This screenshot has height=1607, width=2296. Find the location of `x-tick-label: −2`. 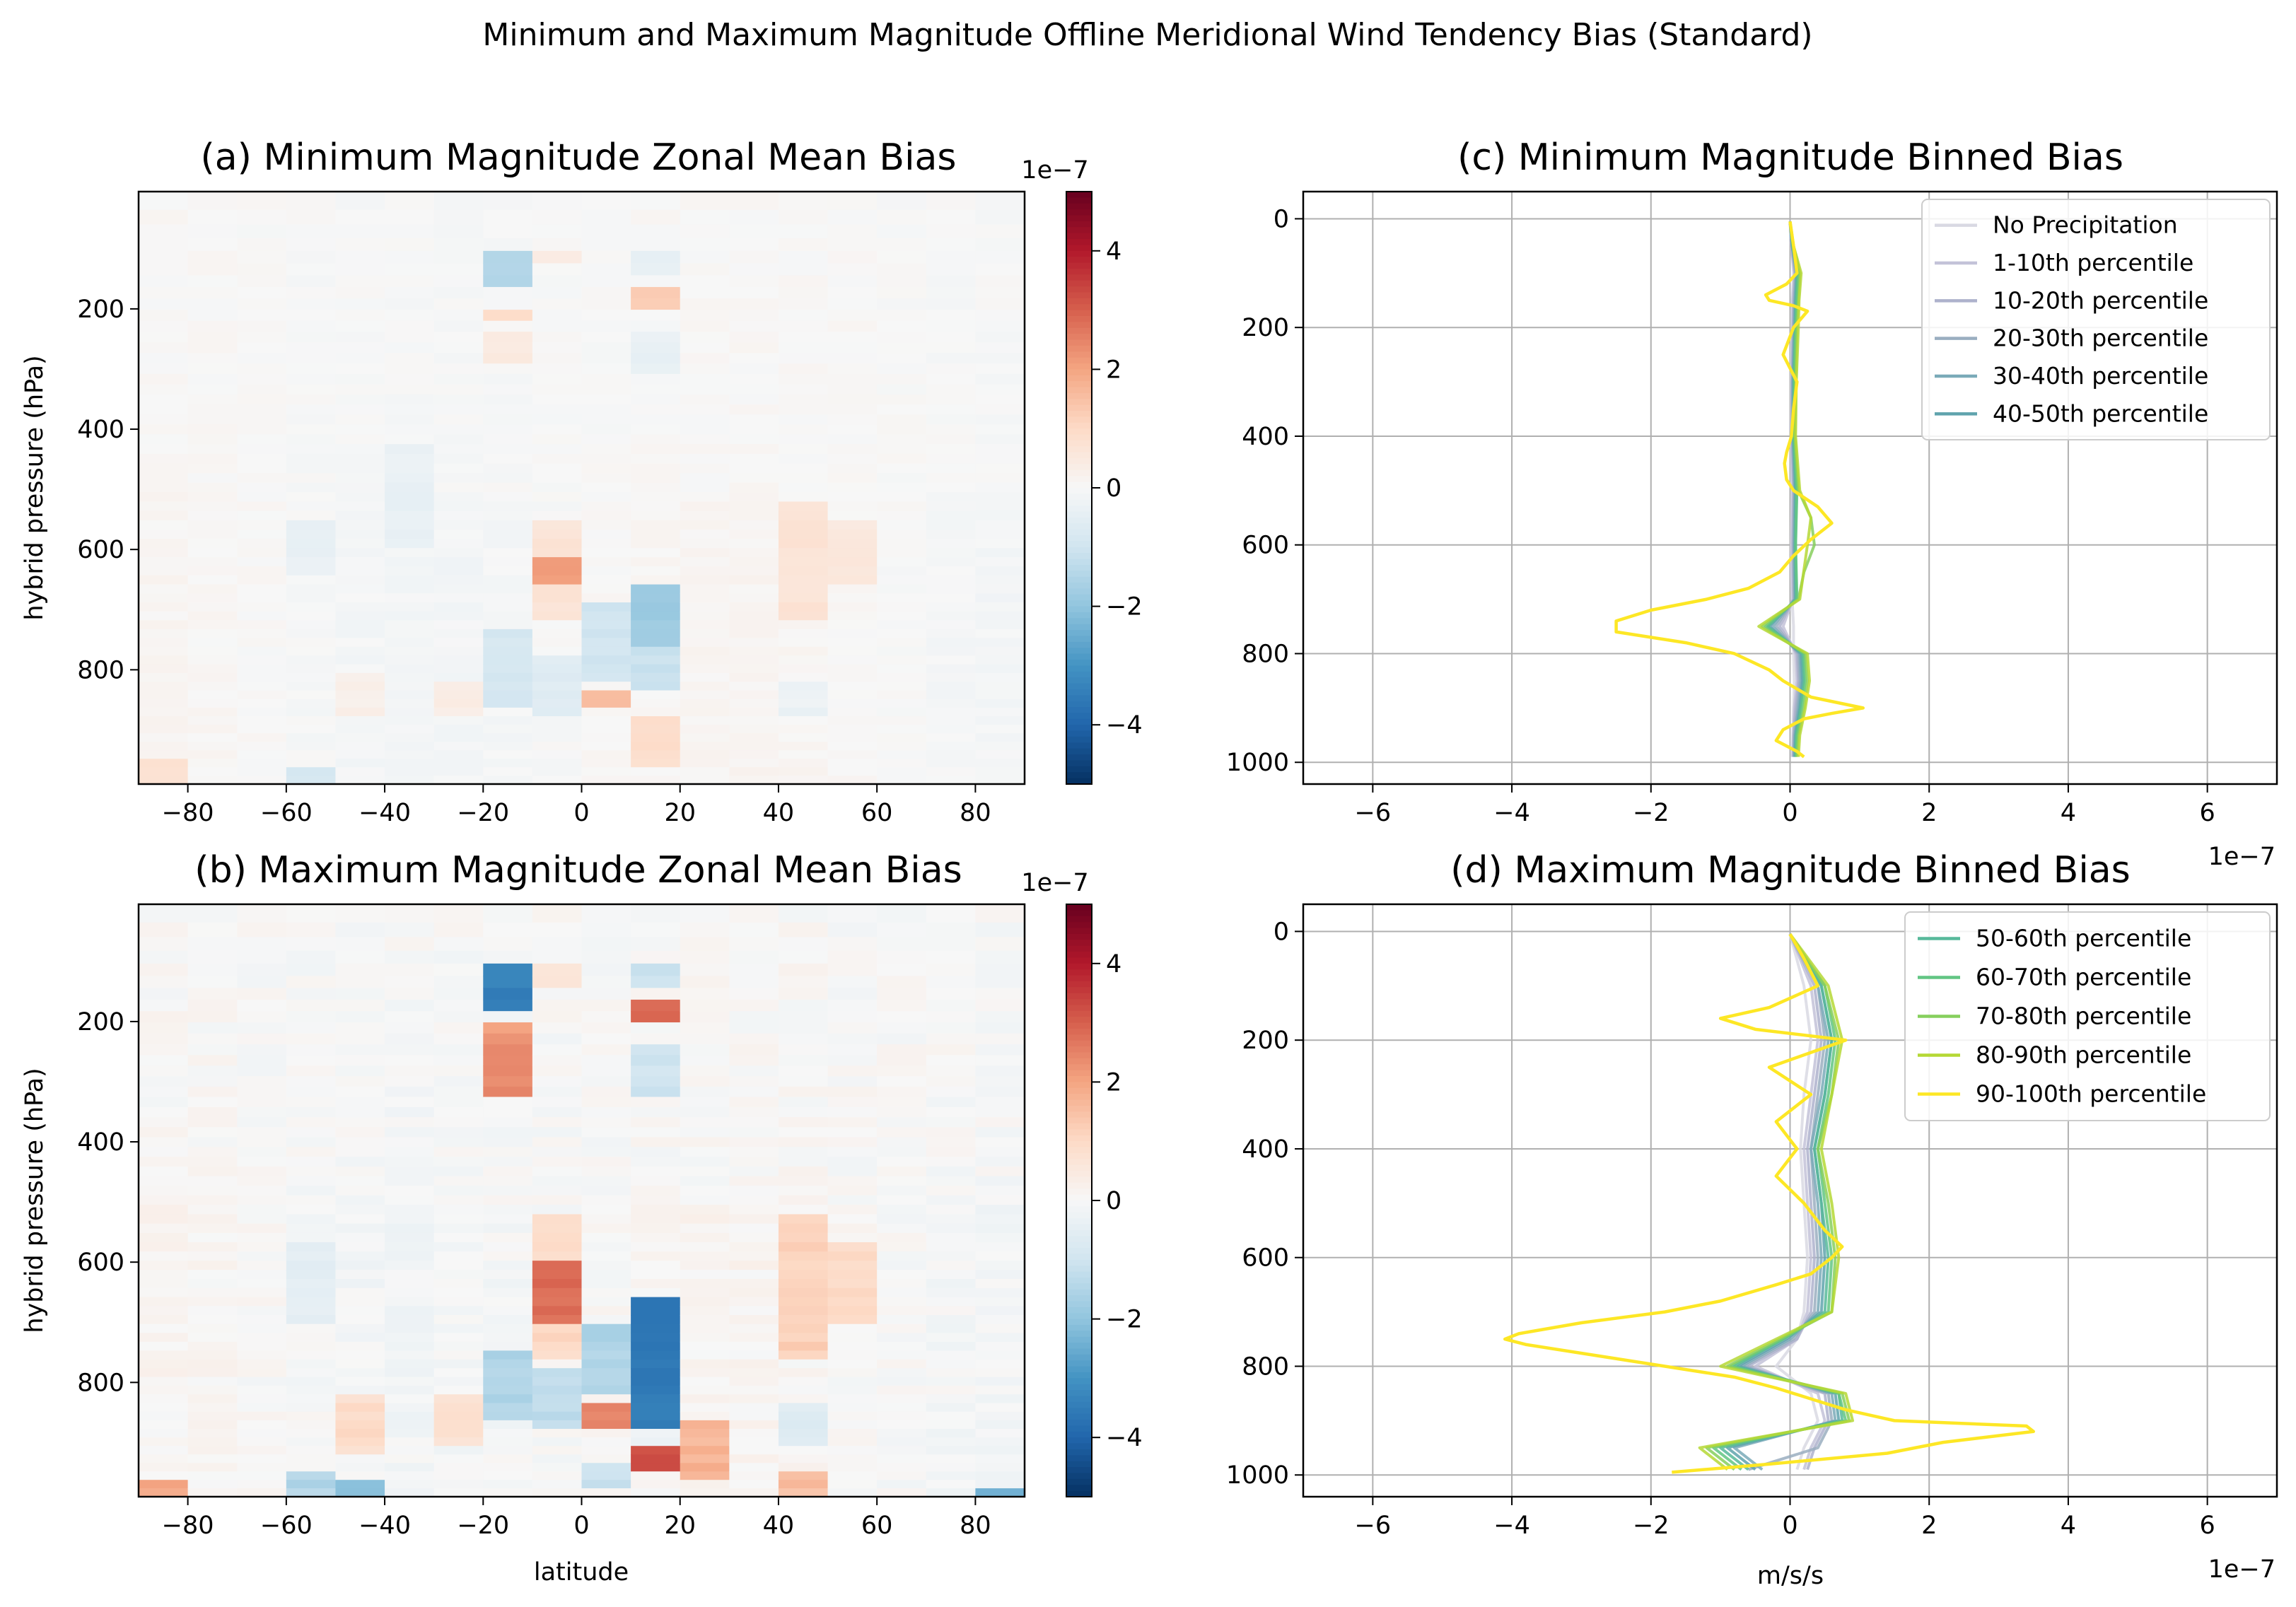

x-tick-label: −2 is located at coordinates (1651, 813).